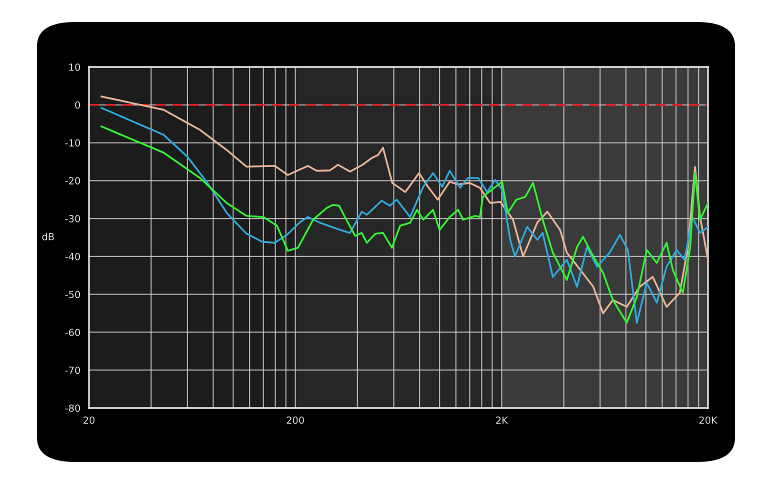 Image resolution: width=770 pixels, height=484 pixels. What do you see at coordinates (77, 105) in the screenshot?
I see `y-tick-label: 0` at bounding box center [77, 105].